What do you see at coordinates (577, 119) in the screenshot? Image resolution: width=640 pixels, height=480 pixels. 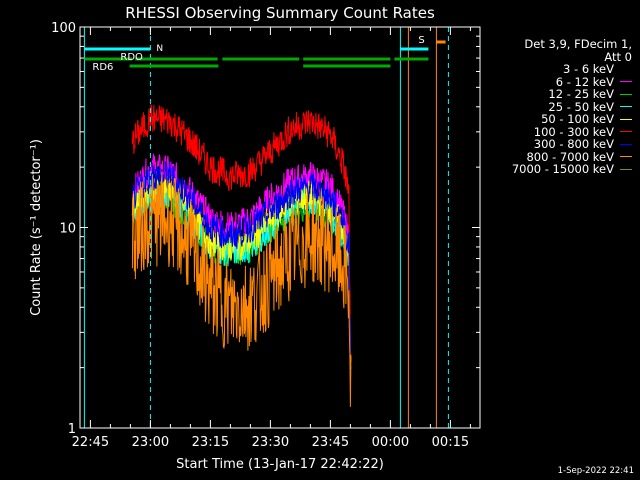 I see `legend-item-label: 50 - 100 keV` at bounding box center [577, 119].